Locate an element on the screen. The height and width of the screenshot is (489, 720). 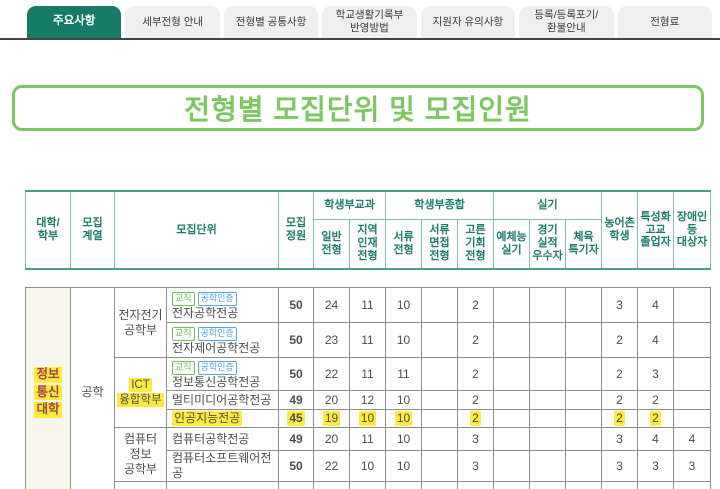
tab-detailed-admission-guide: 세부전형 안내 is located at coordinates (172, 22).